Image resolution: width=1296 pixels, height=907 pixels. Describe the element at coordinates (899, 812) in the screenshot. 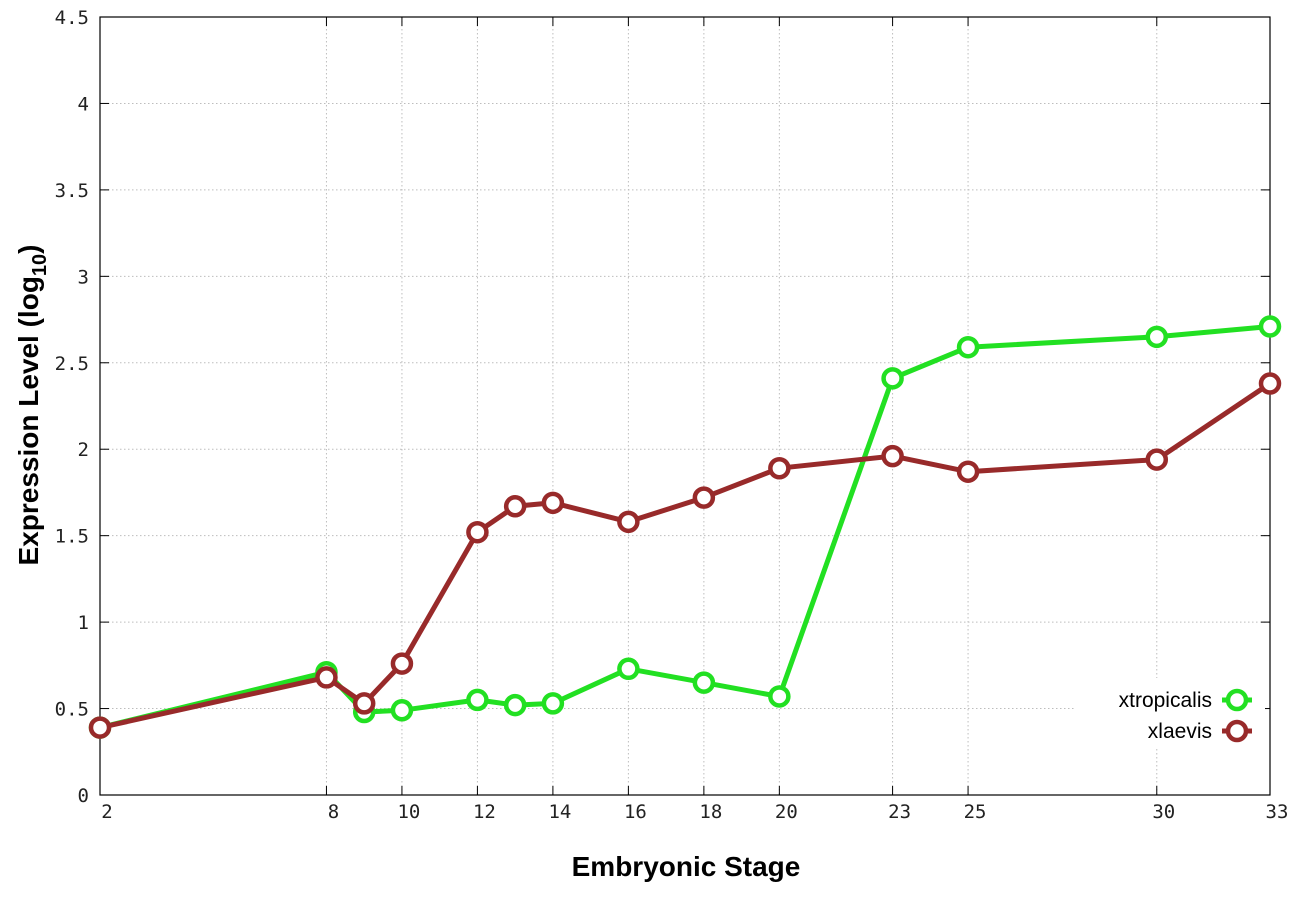

I see `x-tick-label: 23` at that location.